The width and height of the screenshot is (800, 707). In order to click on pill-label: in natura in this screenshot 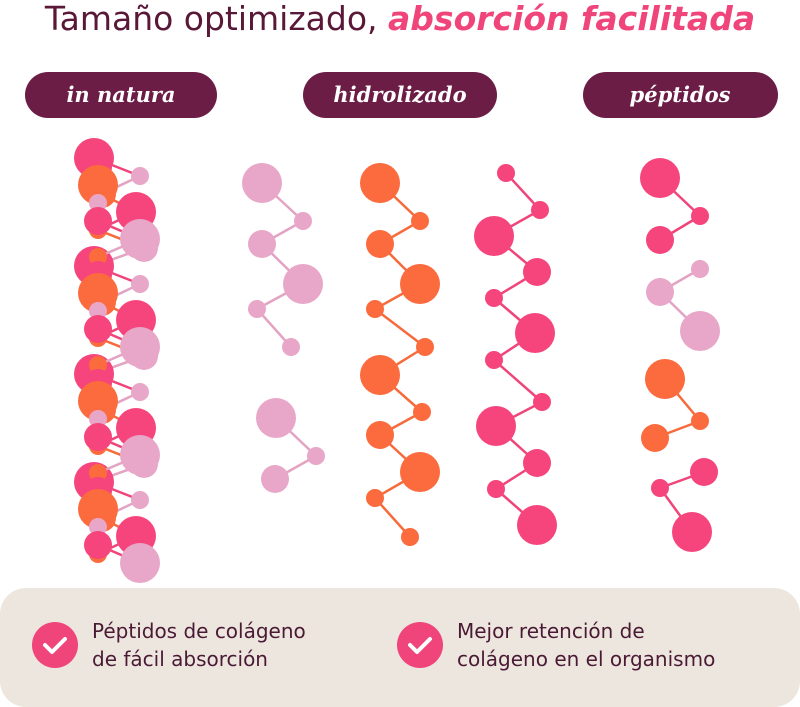, I will do `click(120, 94)`.